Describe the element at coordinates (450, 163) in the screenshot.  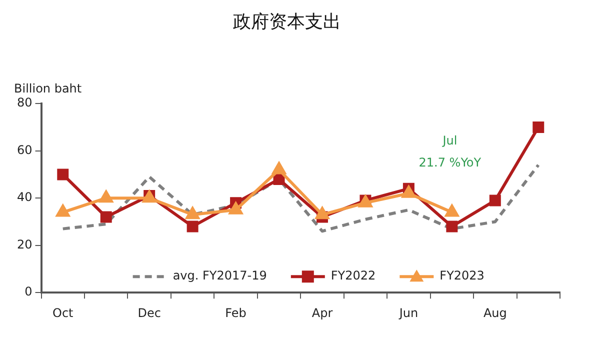
I see `annotation: 21.7 %YoY` at that location.